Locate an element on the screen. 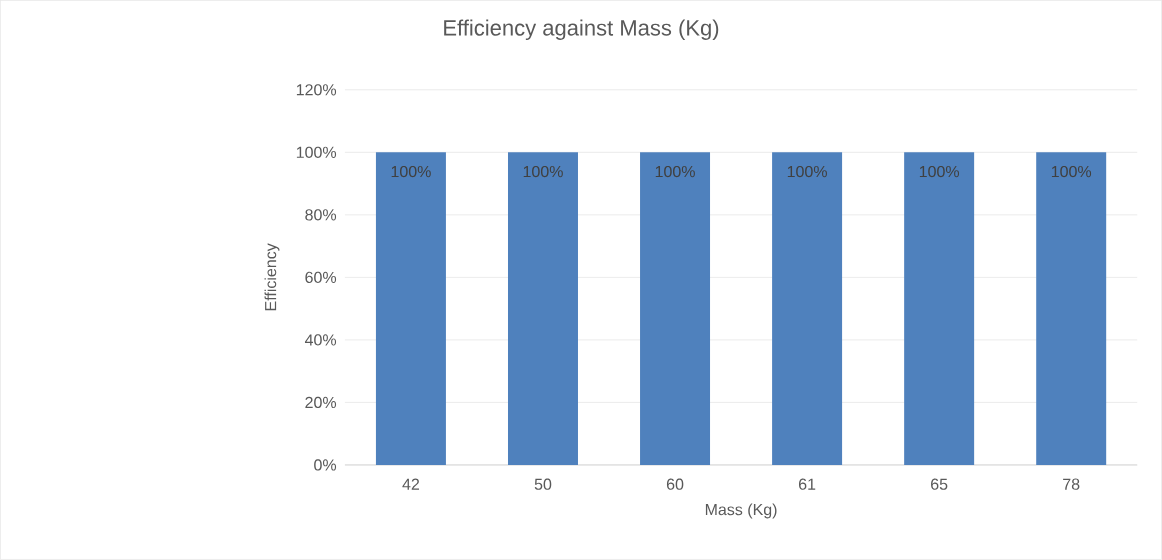  y-tick-label: 120% is located at coordinates (316, 90).